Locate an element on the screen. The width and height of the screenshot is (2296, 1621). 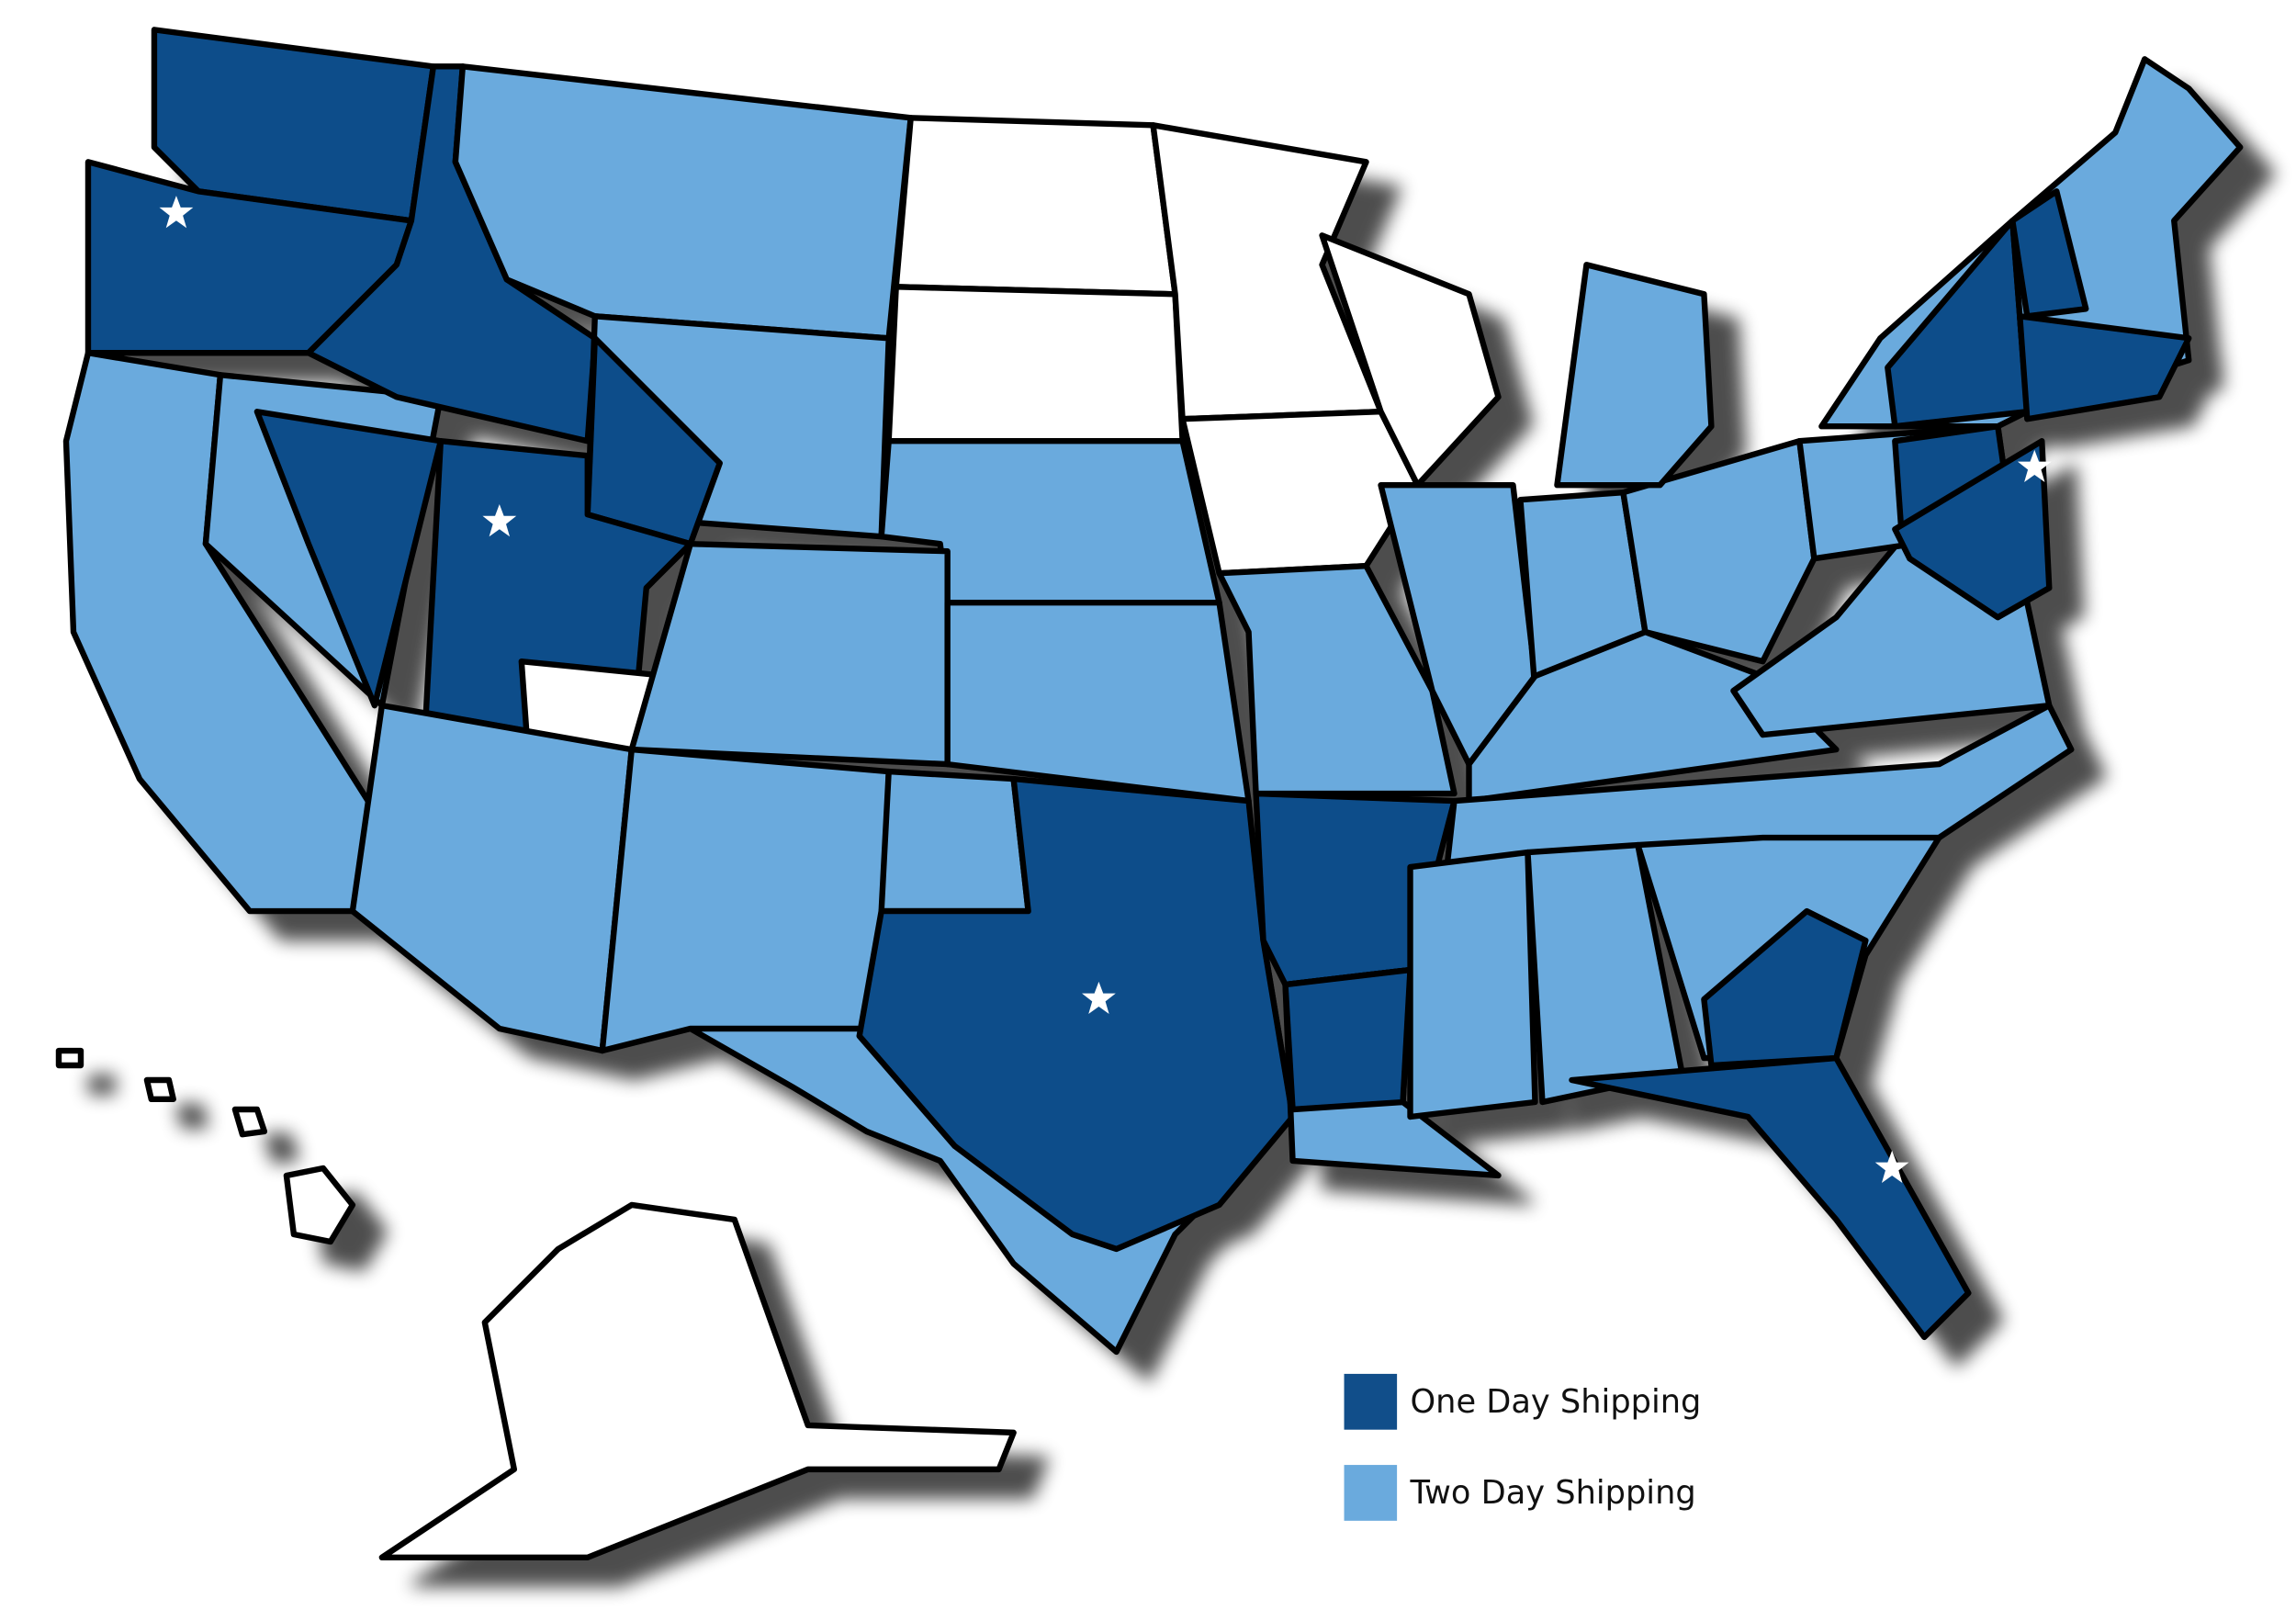
legend-label: Two Day Shipping is located at coordinates (1553, 1493).